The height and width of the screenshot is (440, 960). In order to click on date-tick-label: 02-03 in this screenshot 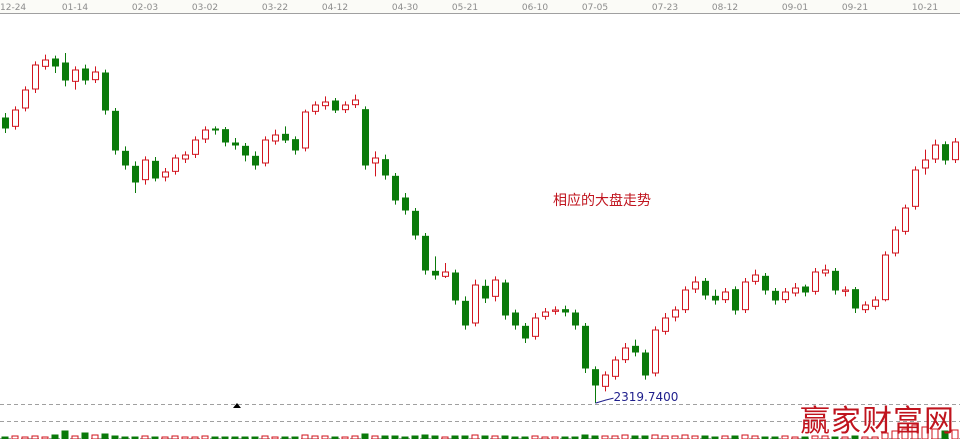, I will do `click(145, 8)`.